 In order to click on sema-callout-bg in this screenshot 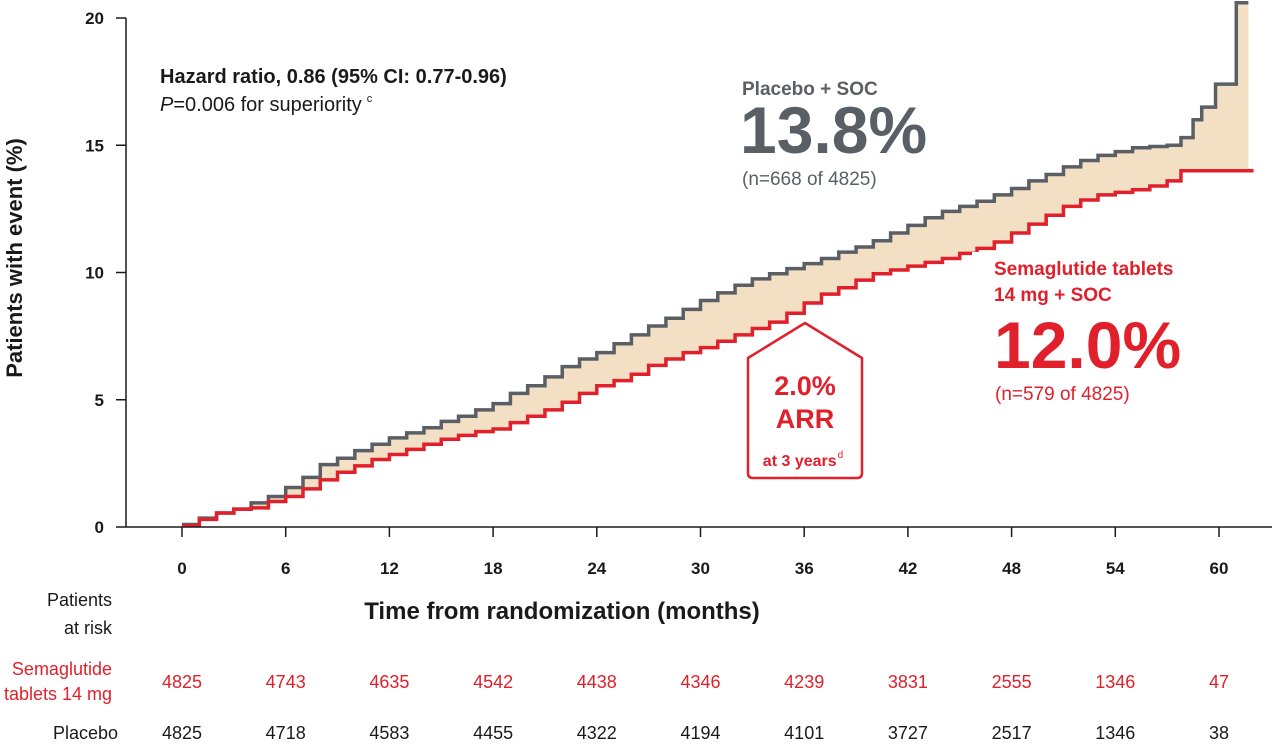, I will do `click(1097, 332)`.